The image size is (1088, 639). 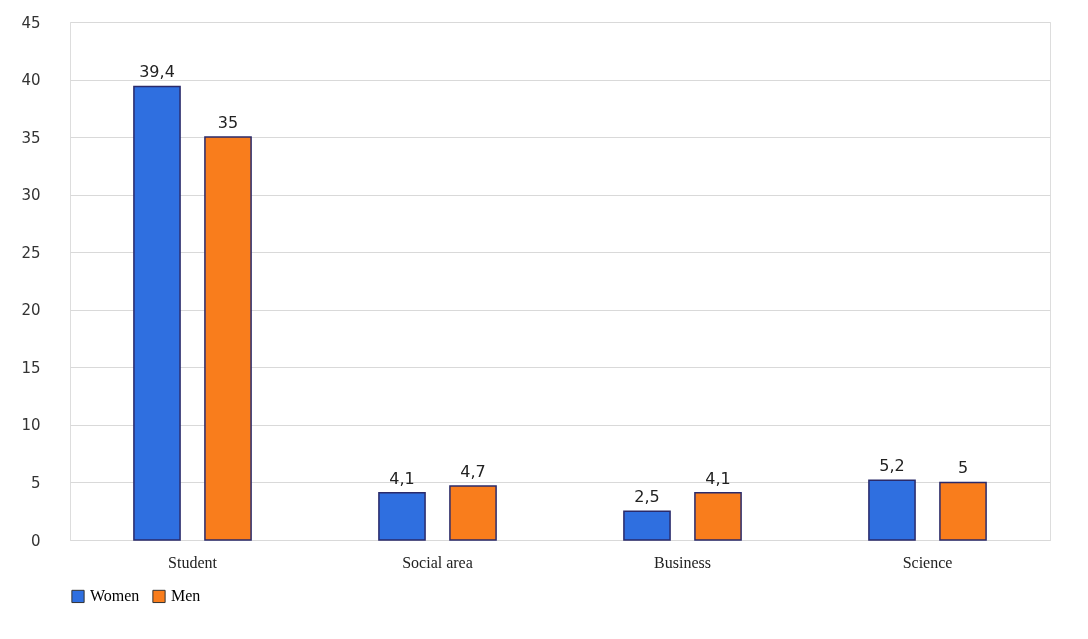 I want to click on y-tick-label: 5, so click(x=35, y=482).